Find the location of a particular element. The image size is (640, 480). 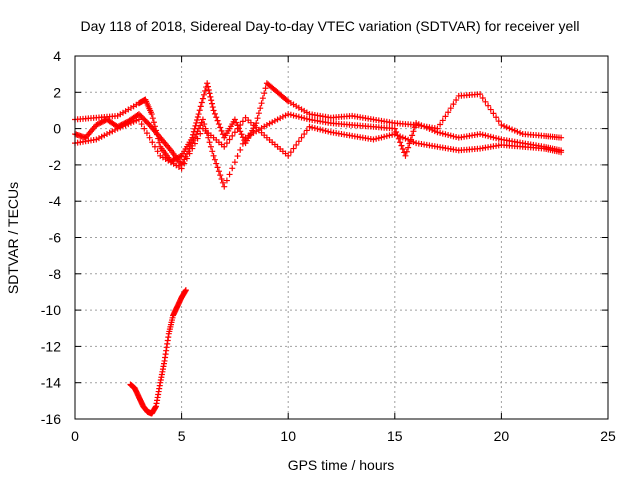

x-axis-title: GPS time / hours is located at coordinates (341, 465).